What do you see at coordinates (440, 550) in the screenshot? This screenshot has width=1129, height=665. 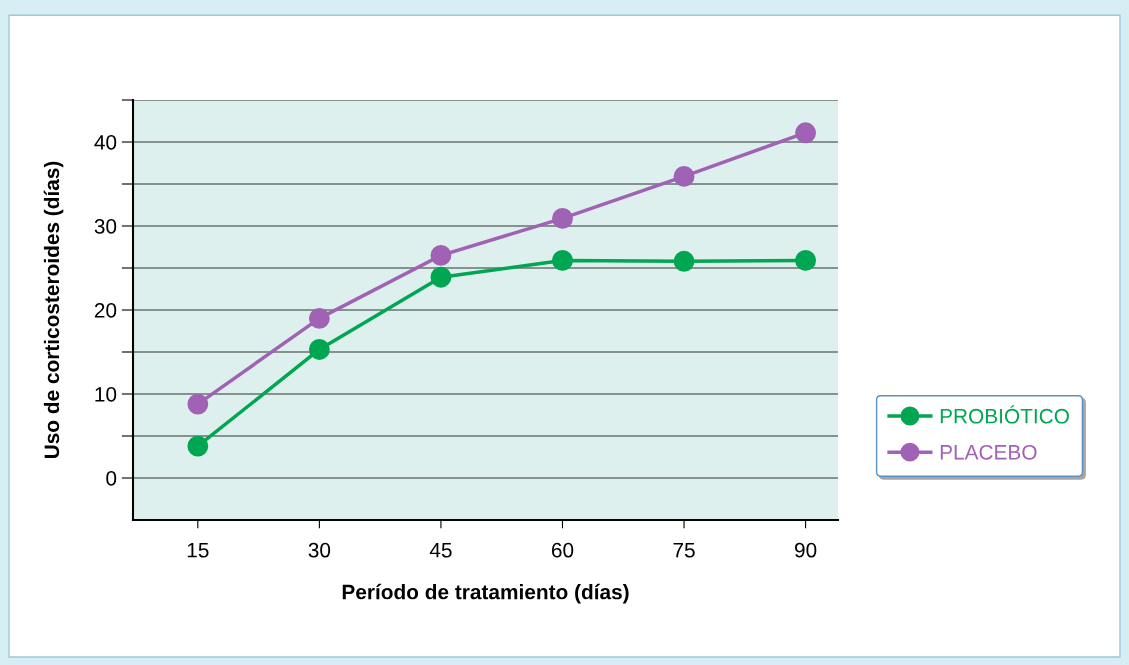 I see `x-tick-label: 45` at bounding box center [440, 550].